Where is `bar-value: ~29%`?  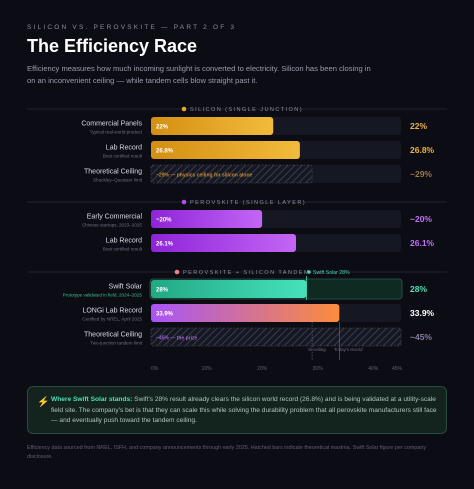 bar-value: ~29% is located at coordinates (421, 174).